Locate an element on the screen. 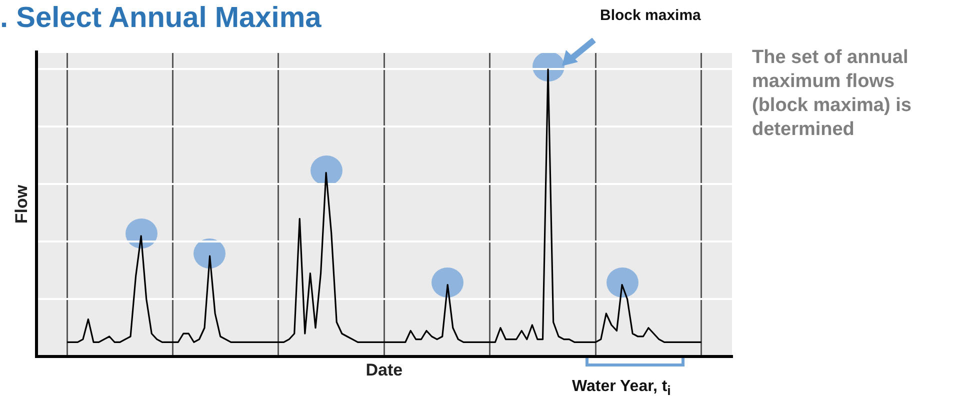 The height and width of the screenshot is (404, 954). chart-title: . Select Annual Maxima is located at coordinates (161, 18).